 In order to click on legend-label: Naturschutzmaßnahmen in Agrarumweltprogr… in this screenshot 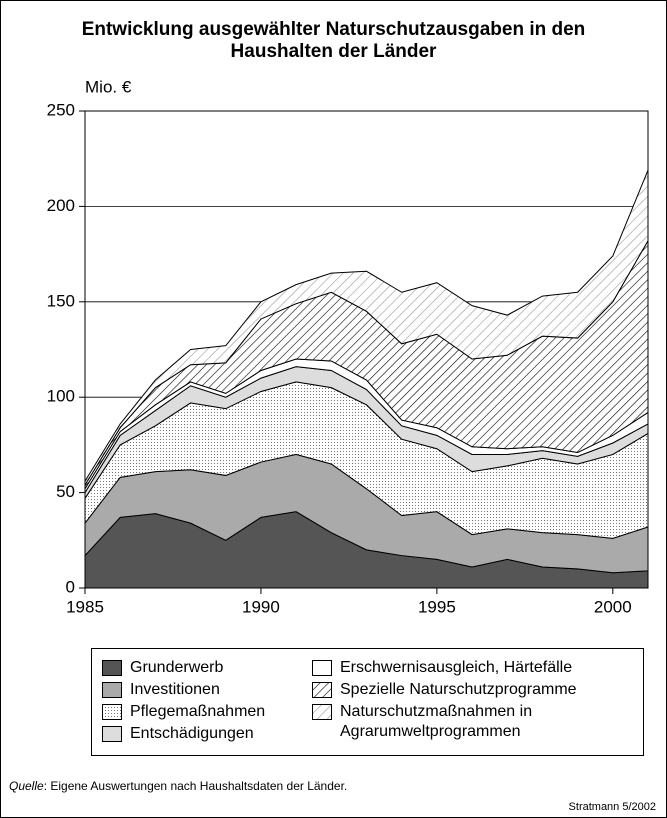, I will do `click(436, 721)`.